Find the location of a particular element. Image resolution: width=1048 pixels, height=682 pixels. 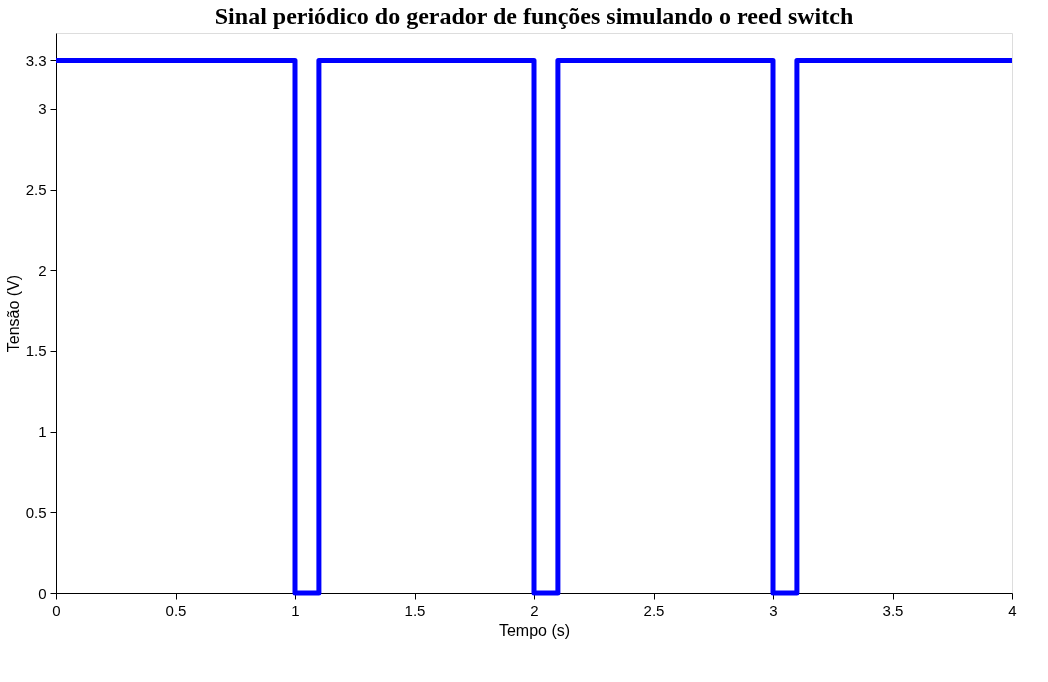

y-tick-label: 1.5 is located at coordinates (36, 351).